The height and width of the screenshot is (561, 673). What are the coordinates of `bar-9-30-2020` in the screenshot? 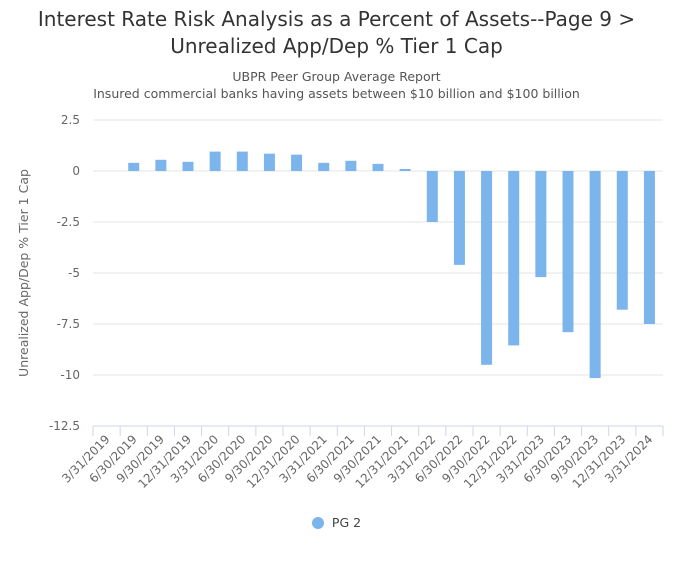 It's located at (269, 162).